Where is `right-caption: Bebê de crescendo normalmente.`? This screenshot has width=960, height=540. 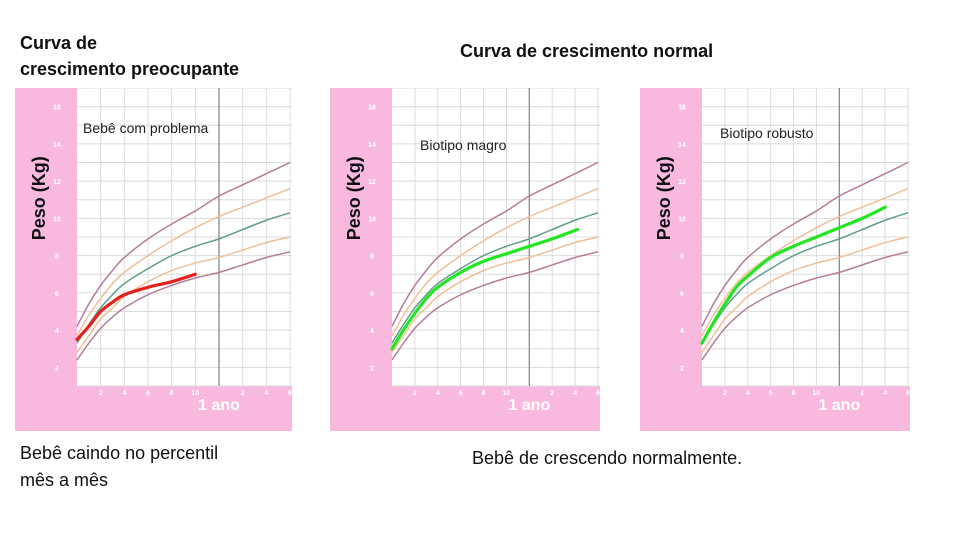 right-caption: Bebê de crescendo normalmente. is located at coordinates (607, 458).